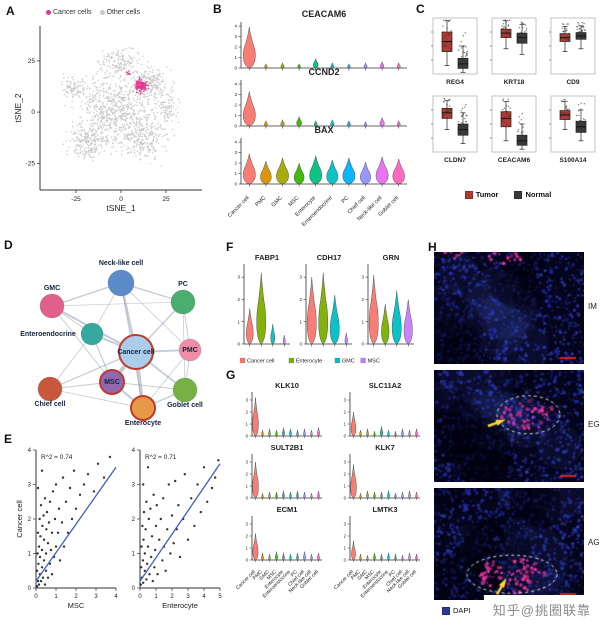 Image resolution: width=600 pixels, height=625 pixels. Describe the element at coordinates (594, 542) in the screenshot. I see `micrograph-agc-label: AGC` at that location.